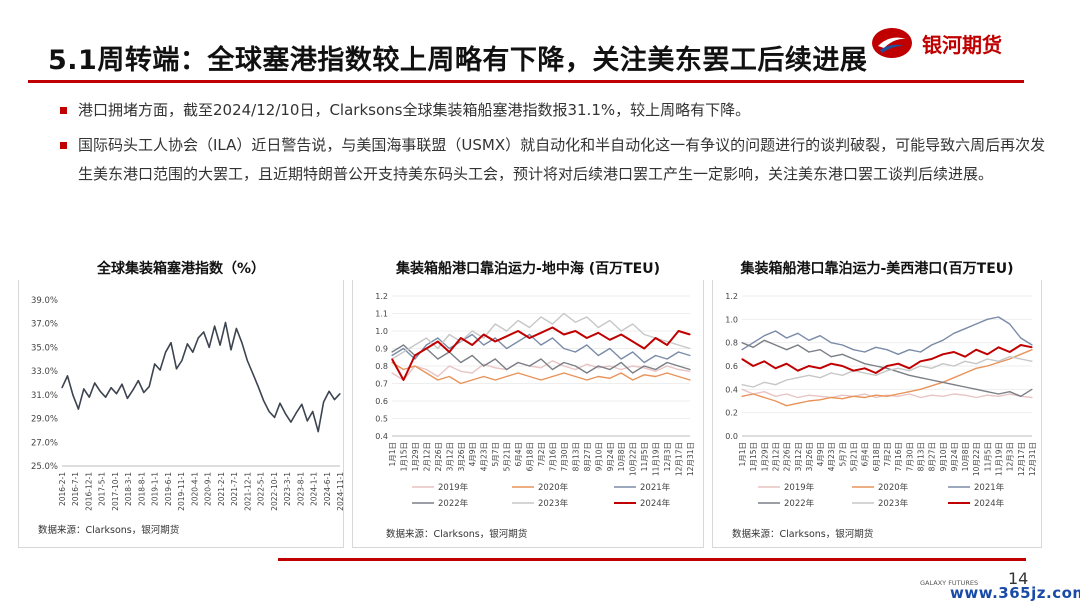  Describe the element at coordinates (909, 456) in the screenshot. I see `x-tick-label: 7月30日` at that location.